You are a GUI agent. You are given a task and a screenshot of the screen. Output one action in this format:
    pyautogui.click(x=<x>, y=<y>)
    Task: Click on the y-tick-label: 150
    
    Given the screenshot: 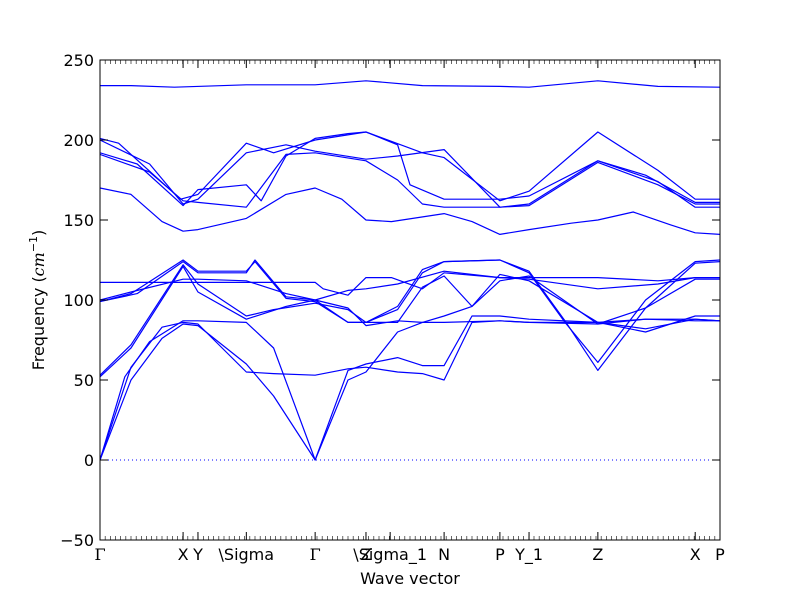 What is the action you would take?
    pyautogui.click(x=78, y=220)
    